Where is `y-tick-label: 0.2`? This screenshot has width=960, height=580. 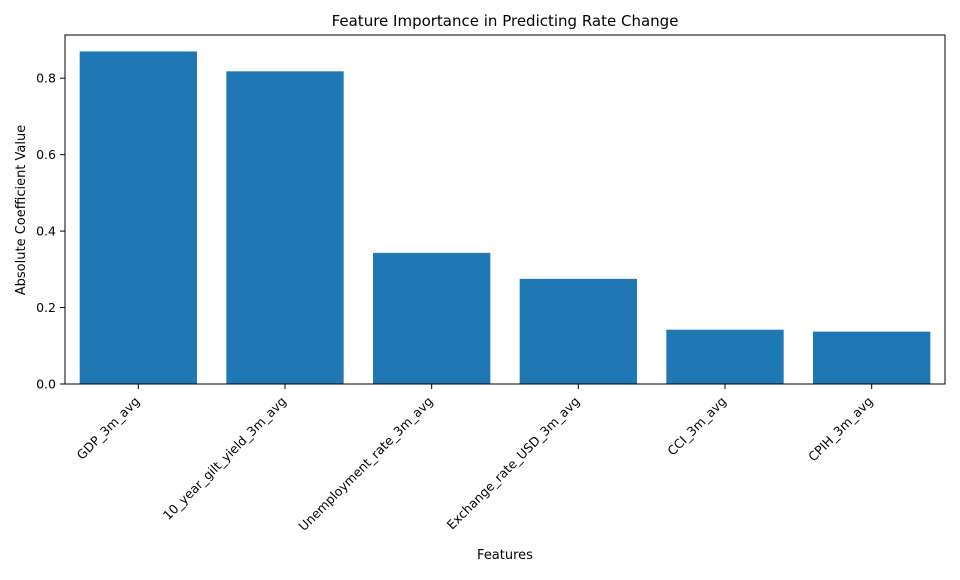
y-tick-label: 0.2 is located at coordinates (46, 307).